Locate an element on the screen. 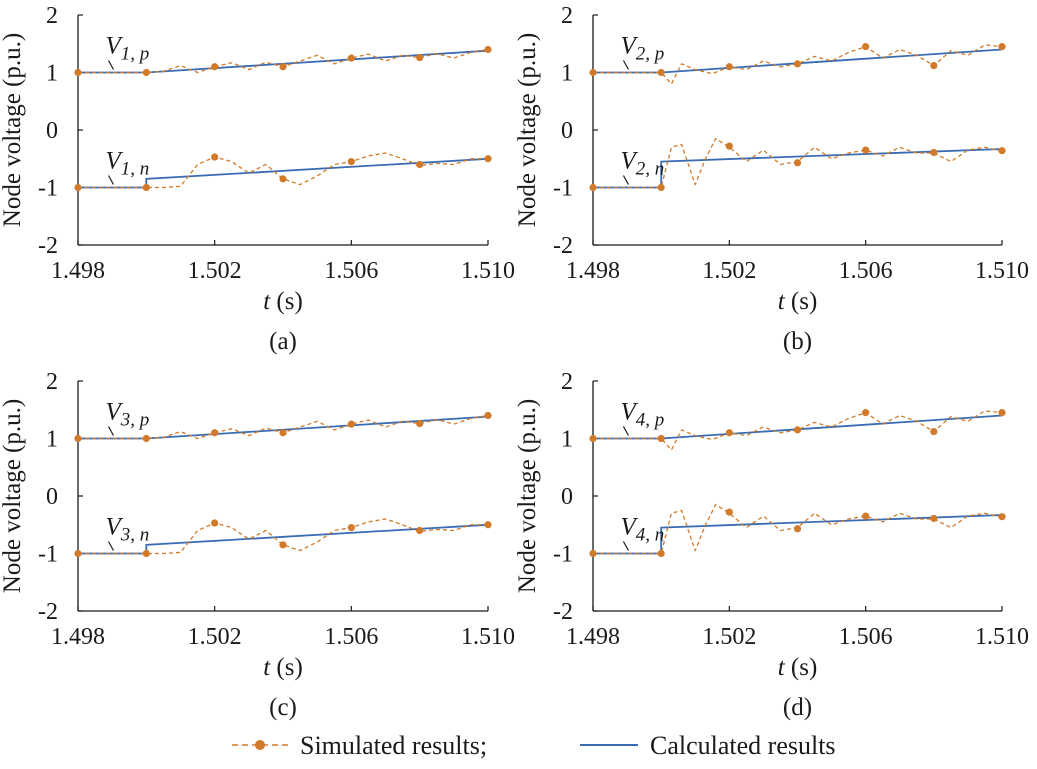 This screenshot has width=1037, height=769. legend-simulated-label: Simulated results; is located at coordinates (393, 745).